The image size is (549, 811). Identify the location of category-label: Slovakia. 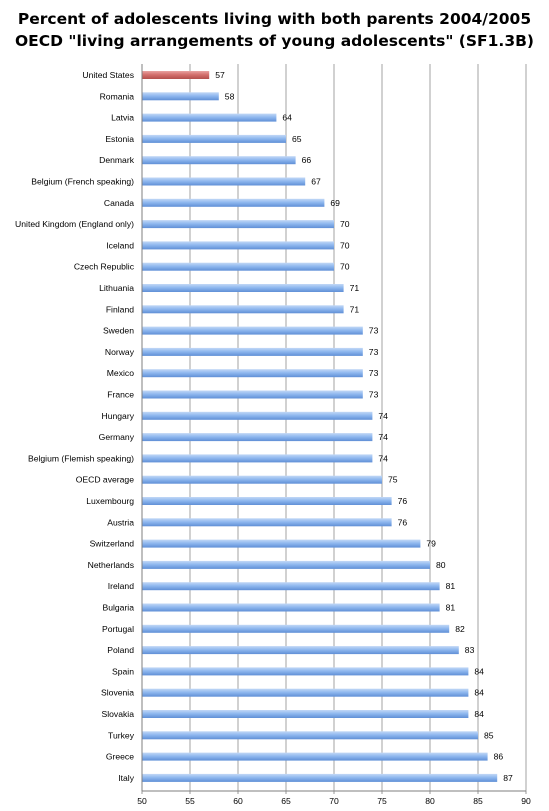
(118, 714).